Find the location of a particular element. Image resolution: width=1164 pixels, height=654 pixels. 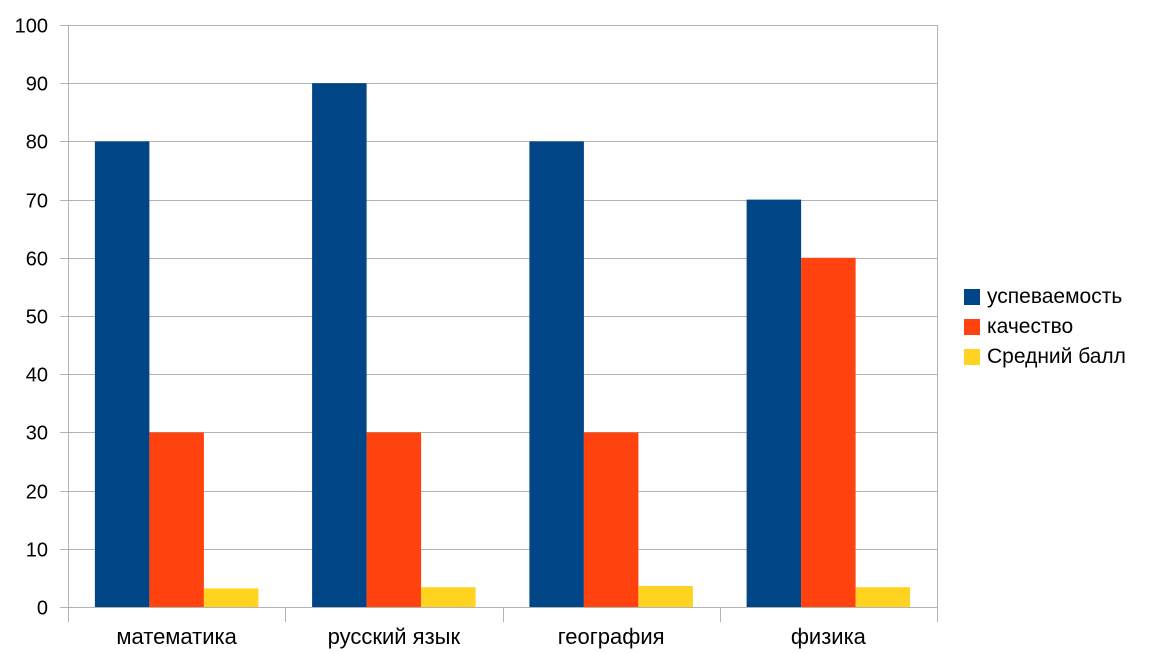

legend-item-series-2: Средний балл is located at coordinates (1045, 357).